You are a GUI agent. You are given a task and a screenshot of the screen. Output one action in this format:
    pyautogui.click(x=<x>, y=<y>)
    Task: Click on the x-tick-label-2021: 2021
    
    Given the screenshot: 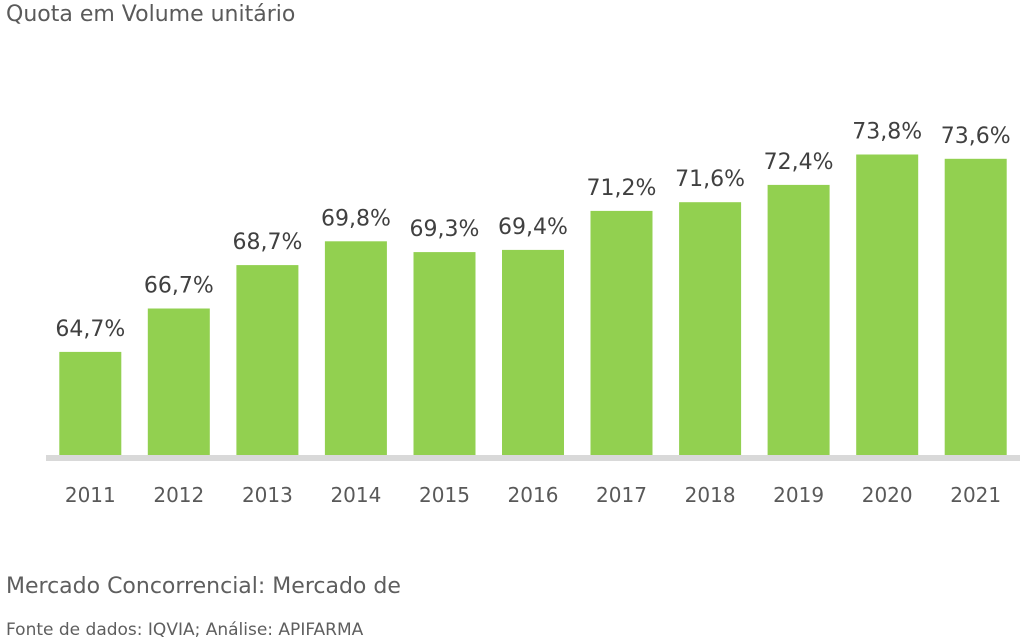 What is the action you would take?
    pyautogui.click(x=975, y=495)
    